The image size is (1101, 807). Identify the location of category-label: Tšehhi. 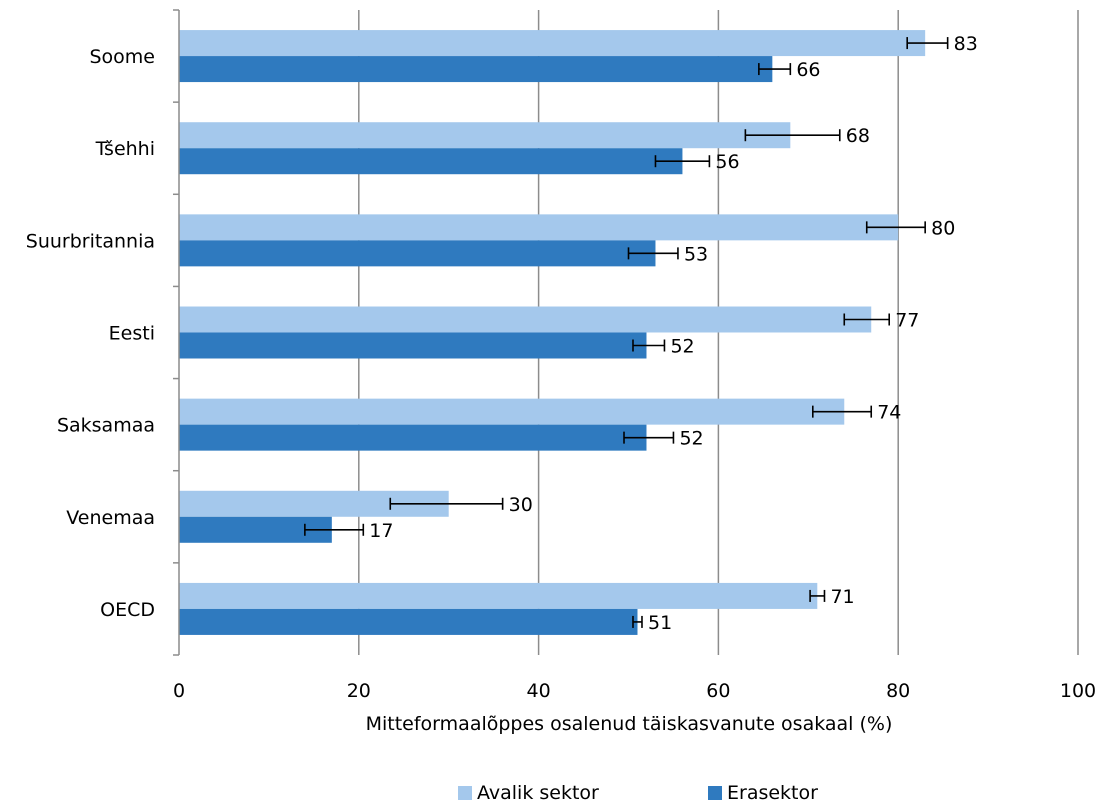
(125, 149).